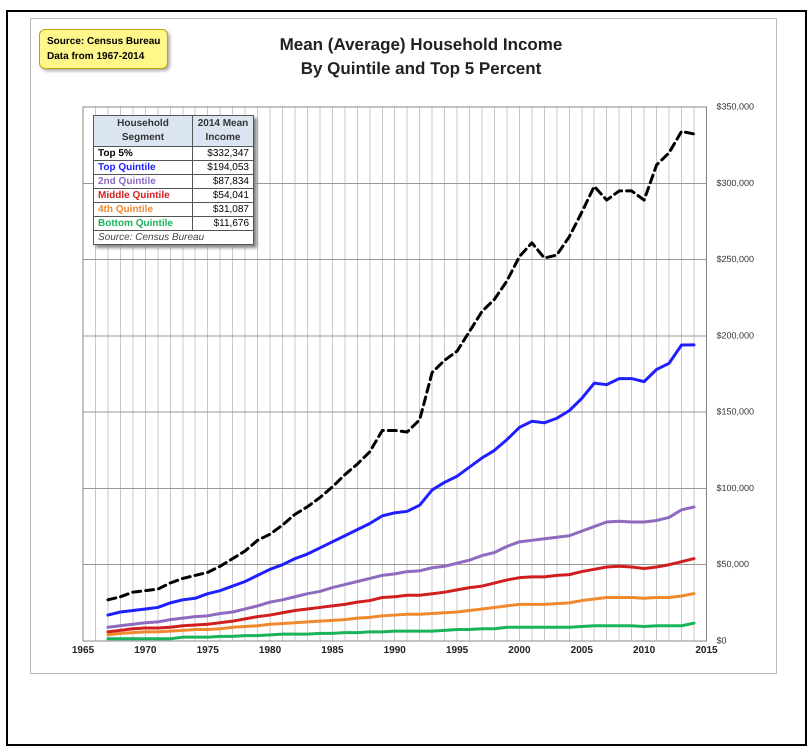  Describe the element at coordinates (735, 259) in the screenshot. I see `y-tick-label: $250,000` at that location.